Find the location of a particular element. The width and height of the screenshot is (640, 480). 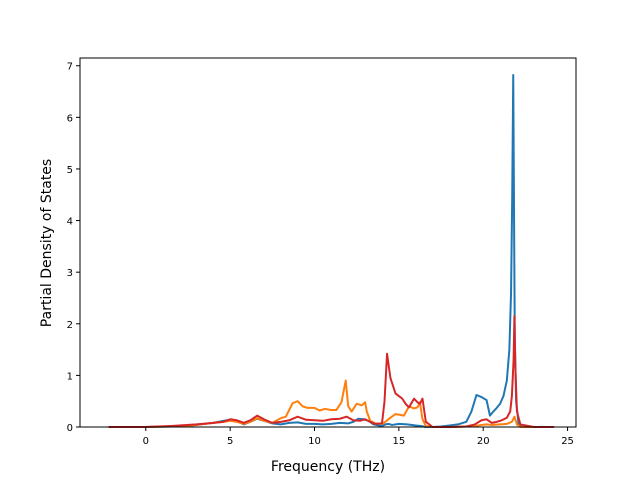

y-axis-ticks: 0 1 2 3 4 5 6 7 is located at coordinates (73, 248).